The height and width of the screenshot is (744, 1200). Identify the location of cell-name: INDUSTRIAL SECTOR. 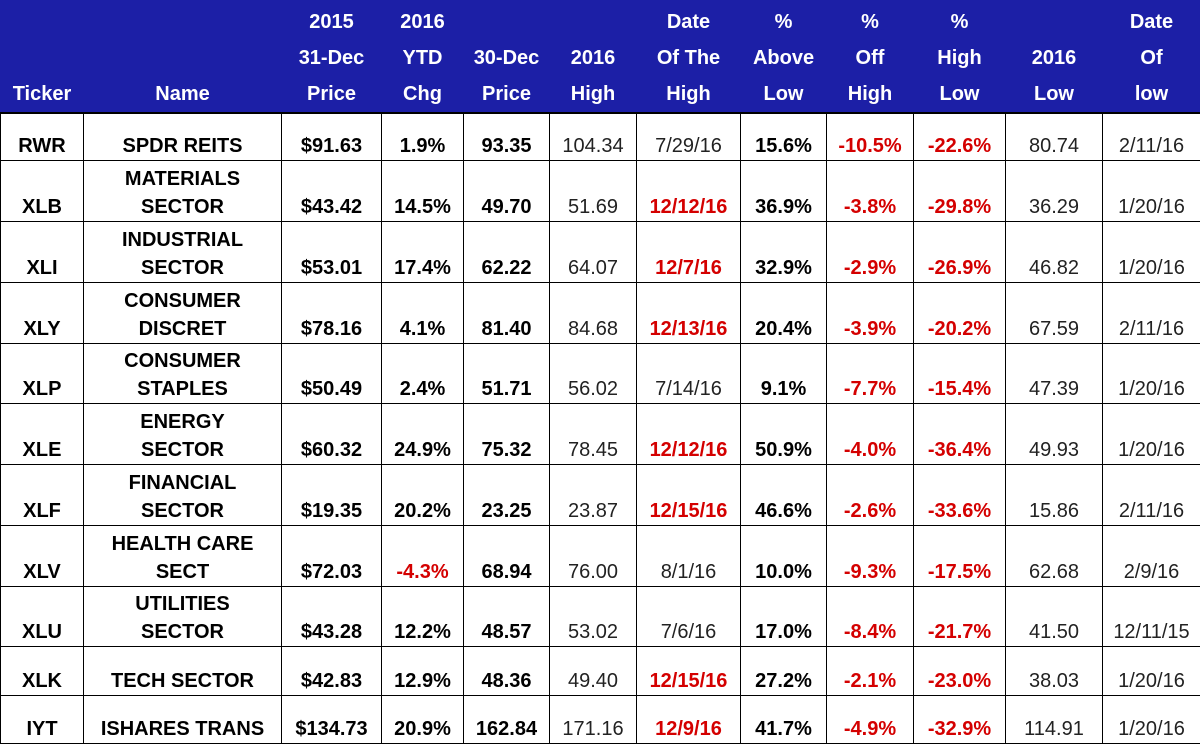
(182, 251).